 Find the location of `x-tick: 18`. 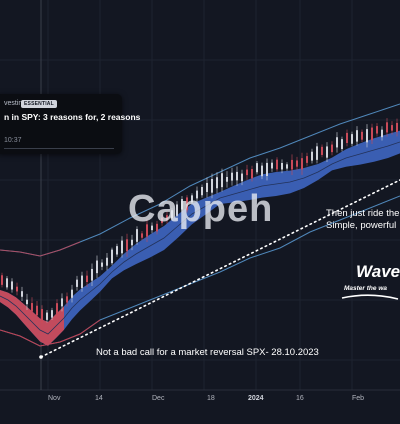

x-tick: 18 is located at coordinates (211, 398).